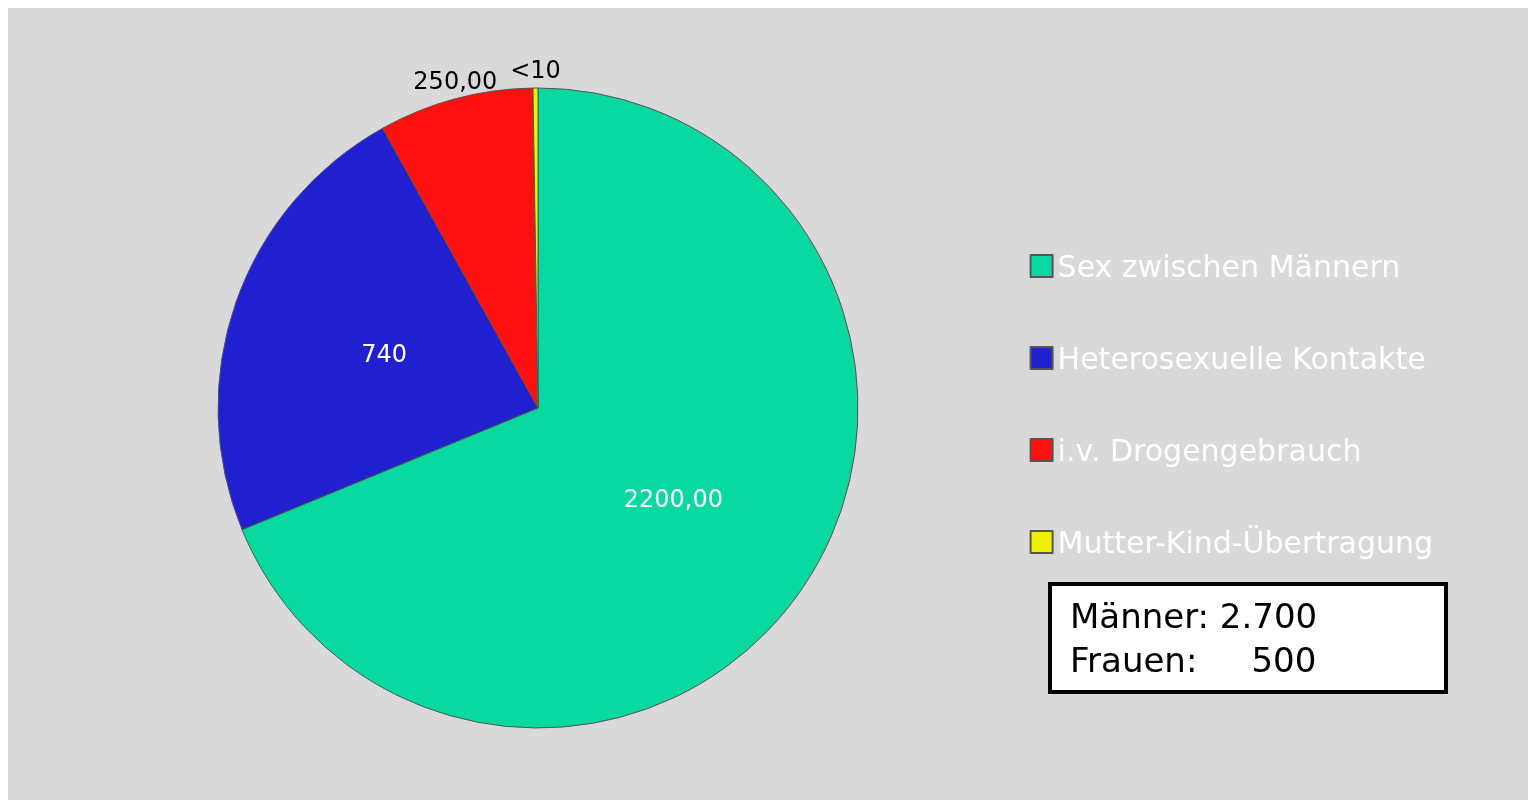 This screenshot has height=802, width=1534. What do you see at coordinates (1194, 616) in the screenshot?
I see `text: Männer: 2.700` at bounding box center [1194, 616].